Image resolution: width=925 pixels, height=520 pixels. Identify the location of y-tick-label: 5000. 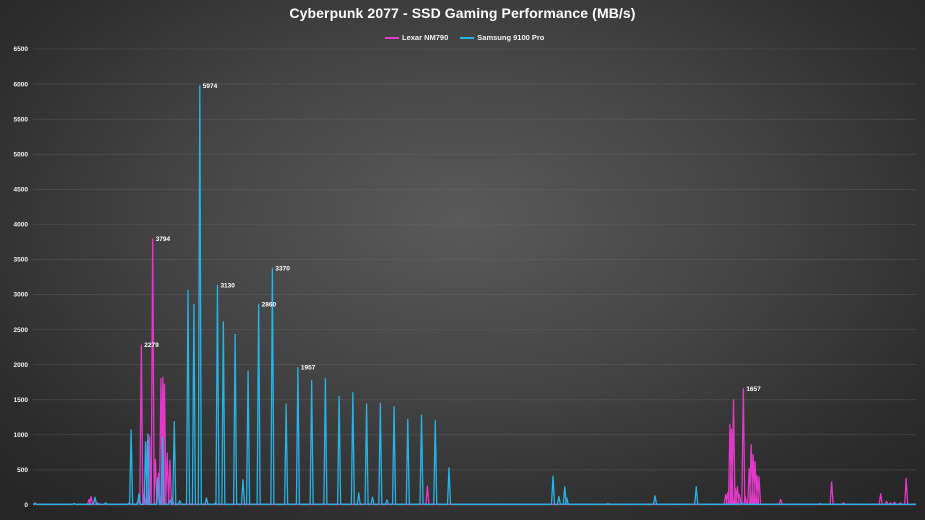
(21, 154).